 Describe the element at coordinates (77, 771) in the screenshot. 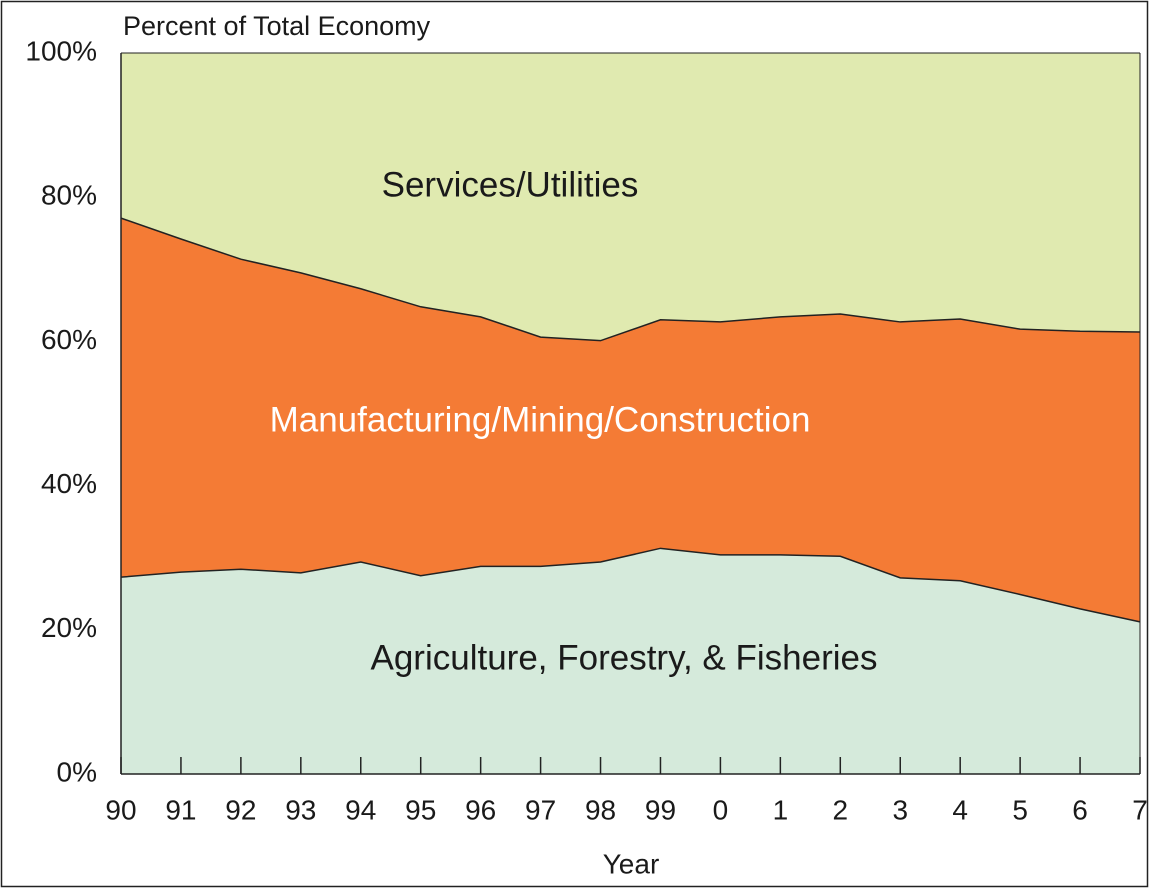

I see `y-tick-label: 0%` at that location.